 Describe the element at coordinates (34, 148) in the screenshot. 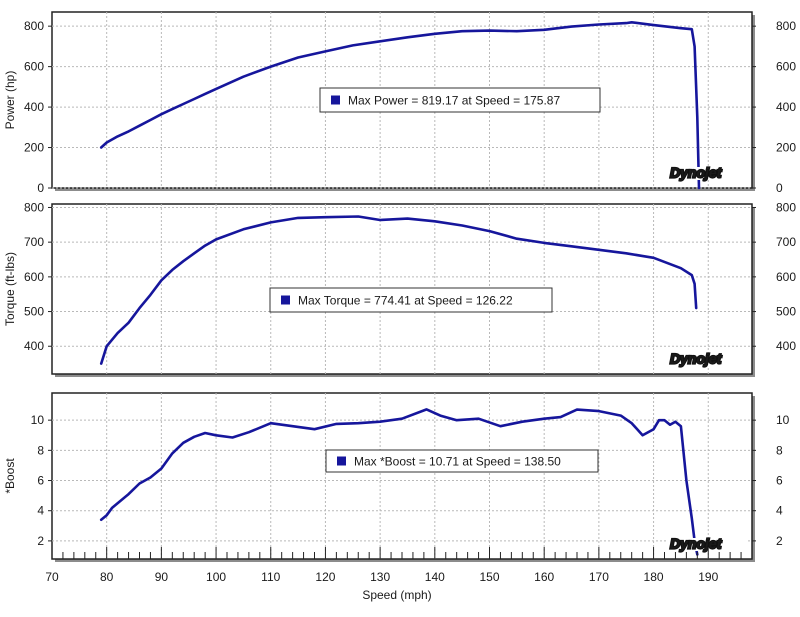

I see `y-tick-label-left: 200` at that location.